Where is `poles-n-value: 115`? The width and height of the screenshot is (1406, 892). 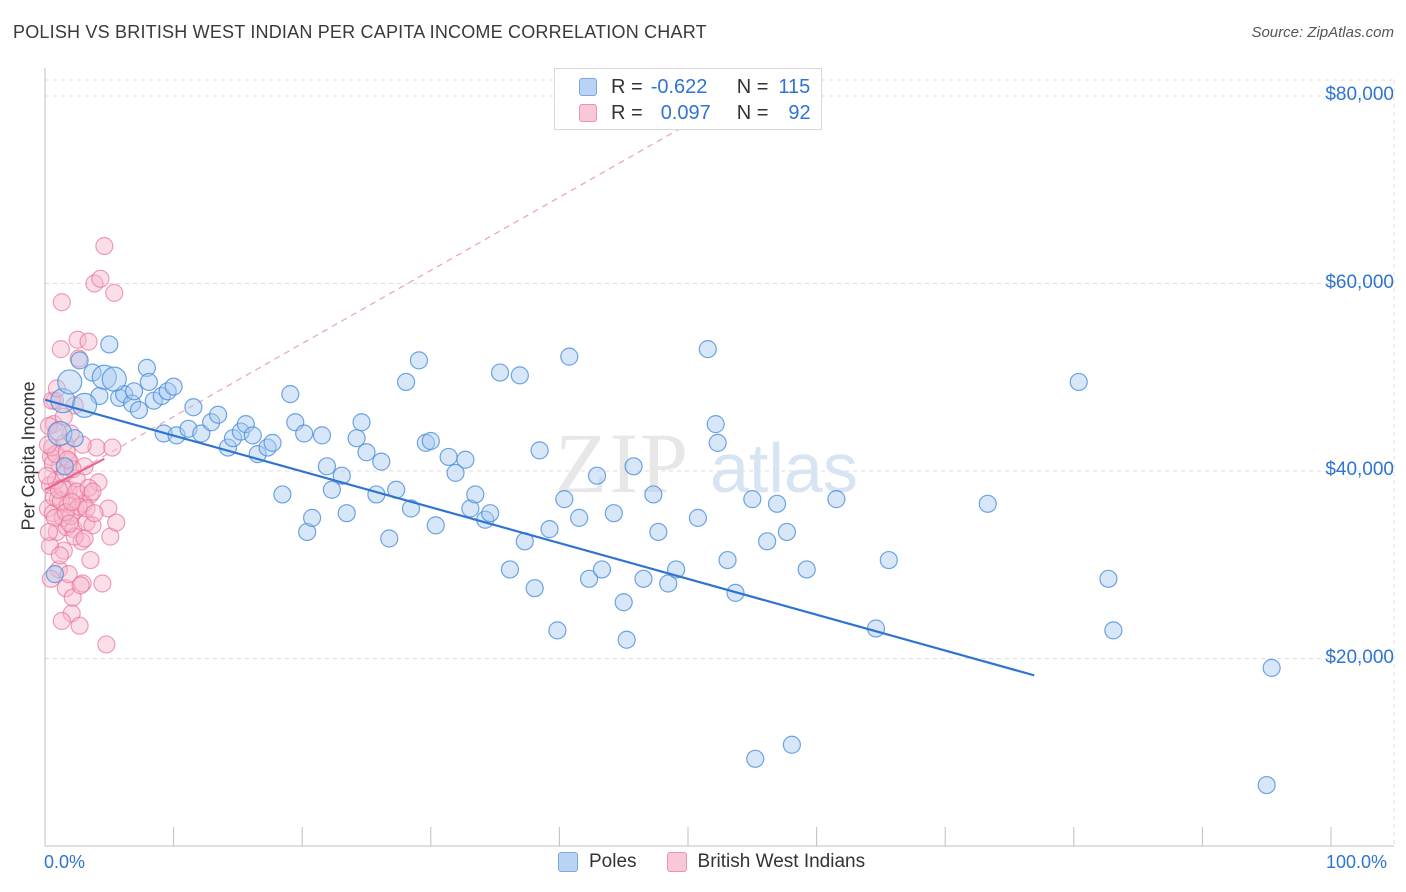 poles-n-value: 115 is located at coordinates (794, 86).